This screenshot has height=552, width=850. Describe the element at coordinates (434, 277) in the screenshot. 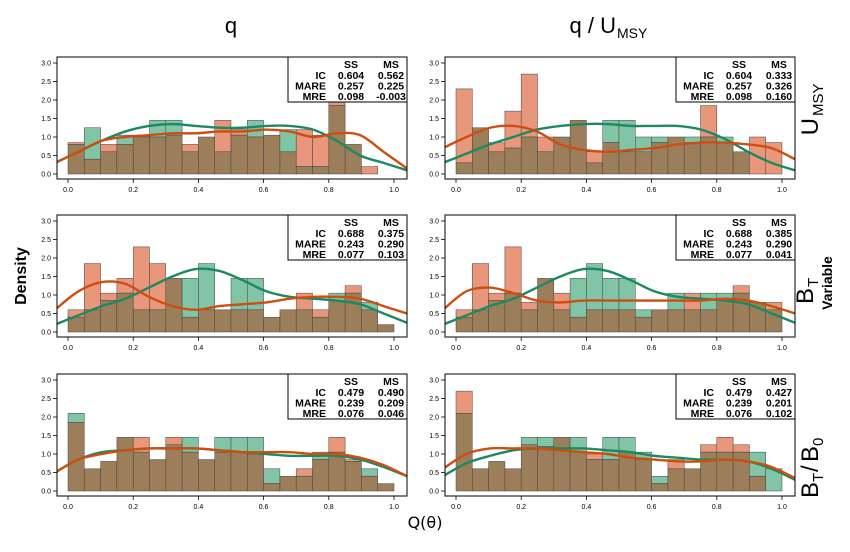

I see `y-tick-label: 1.5` at that location.